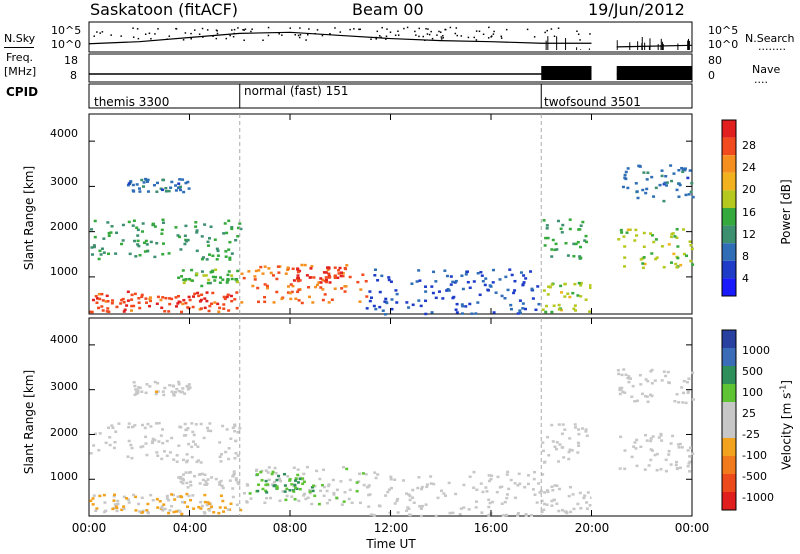 This screenshot has height=554, width=800. I want to click on velocity-scale-tick-m25: -25, so click(751, 434).